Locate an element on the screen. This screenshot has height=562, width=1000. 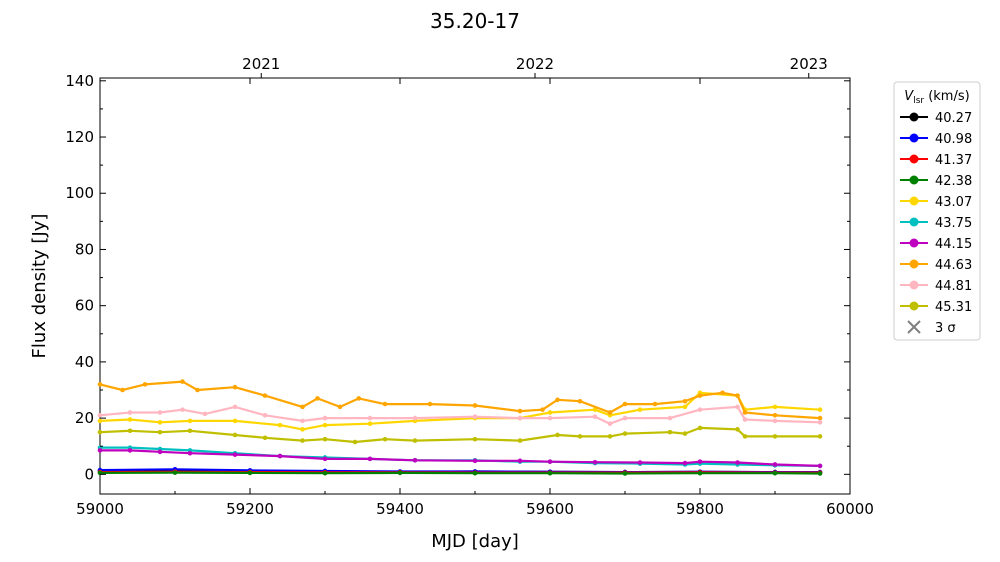
y-tick-label: 60 is located at coordinates (84, 306).